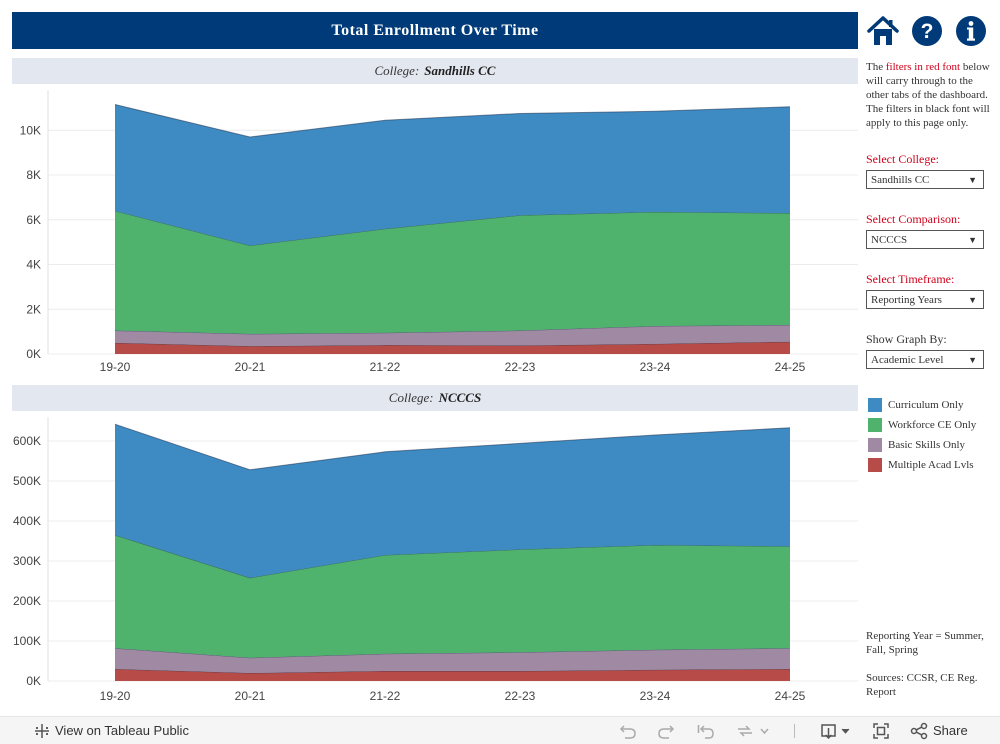  I want to click on legend-item-workforce: Workforce CE Only, so click(930, 425).